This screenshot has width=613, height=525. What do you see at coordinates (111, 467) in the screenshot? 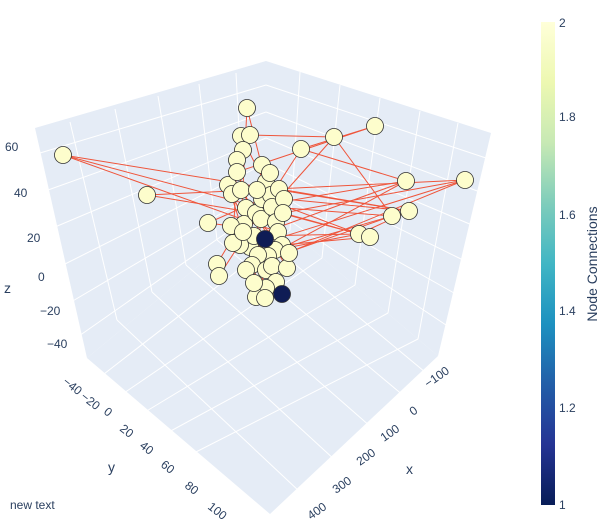
I see `y-axis-title: y` at bounding box center [111, 467].